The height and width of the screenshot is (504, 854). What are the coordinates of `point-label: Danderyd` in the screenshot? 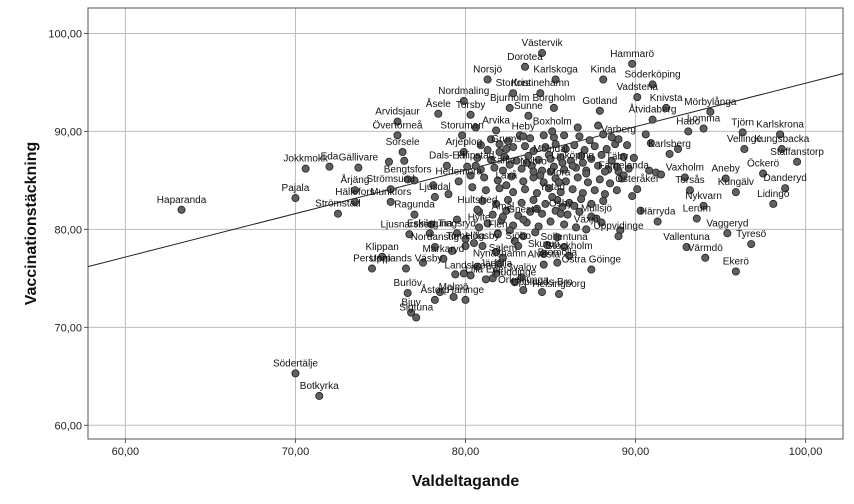 It's located at (785, 178).